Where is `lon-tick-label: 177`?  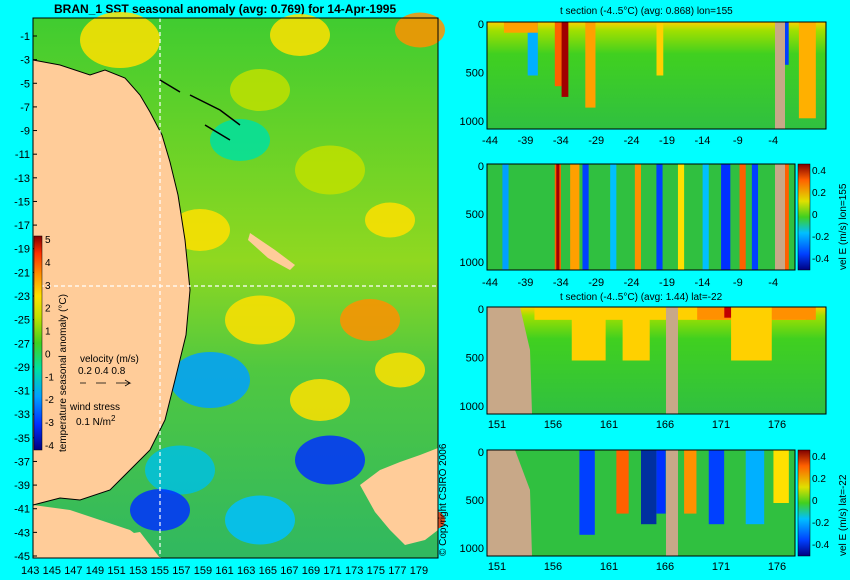
lon-tick-label: 177 is located at coordinates (397, 571).